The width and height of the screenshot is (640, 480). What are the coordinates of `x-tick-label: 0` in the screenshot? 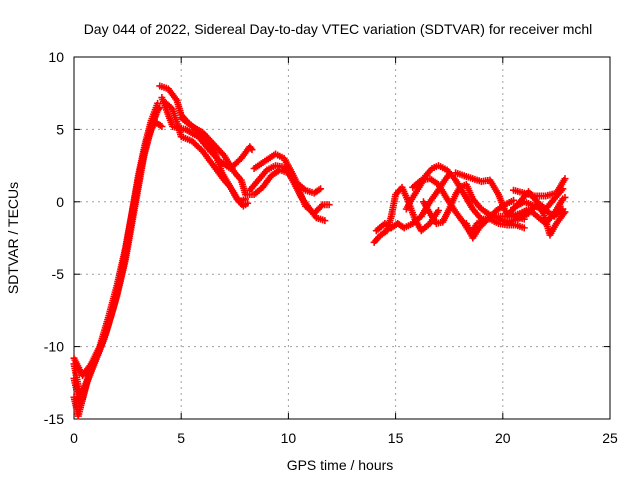 It's located at (74, 438).